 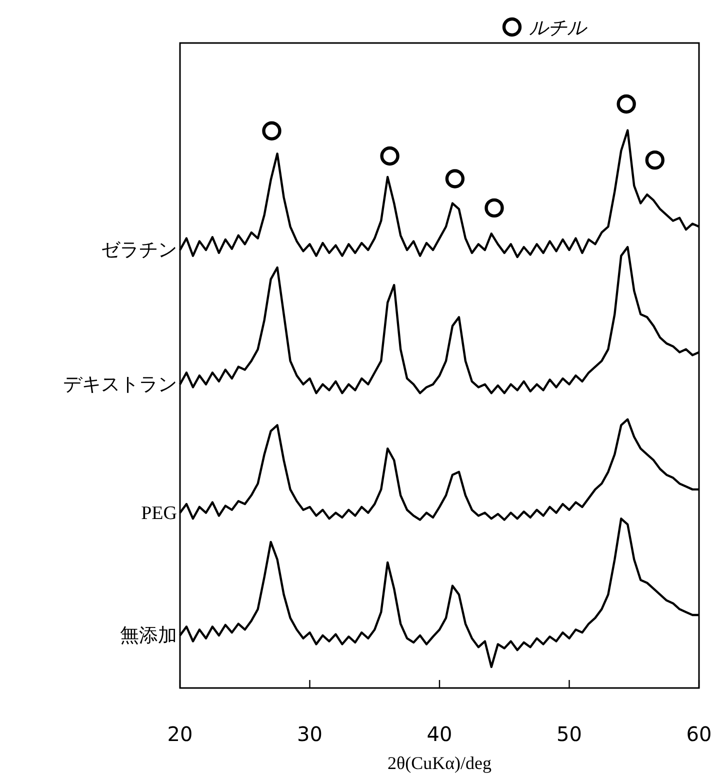 What do you see at coordinates (439, 734) in the screenshot?
I see `x-tick-label: 40` at bounding box center [439, 734].